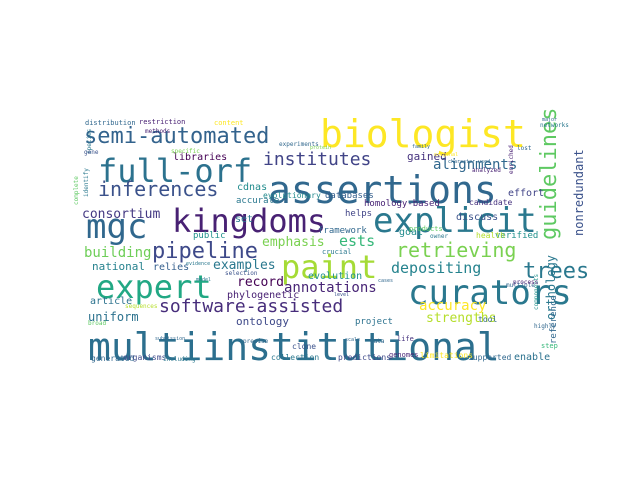 The image size is (640, 480). What do you see at coordinates (203, 280) in the screenshot?
I see `word-model: model` at bounding box center [203, 280].